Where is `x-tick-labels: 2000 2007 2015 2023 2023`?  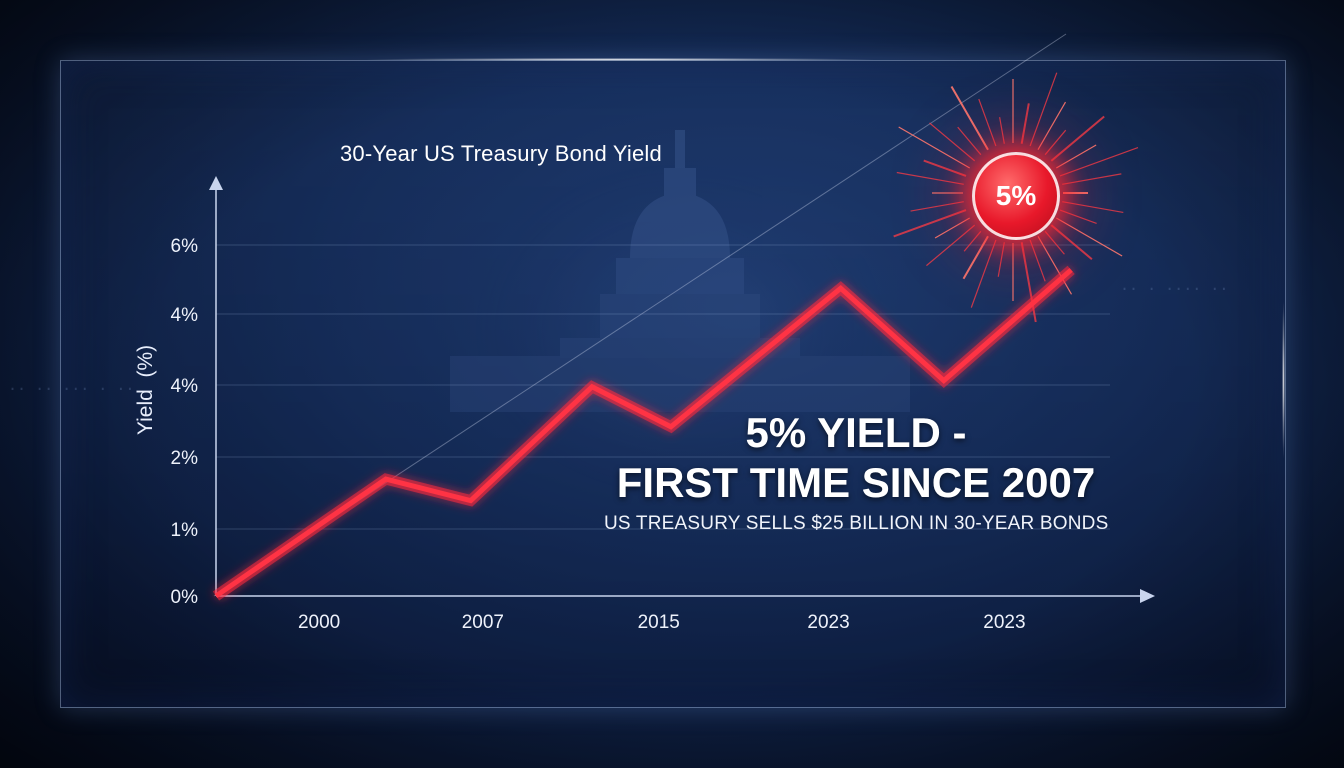 x-tick-labels: 2000 2007 2015 2023 2023 is located at coordinates (662, 622).